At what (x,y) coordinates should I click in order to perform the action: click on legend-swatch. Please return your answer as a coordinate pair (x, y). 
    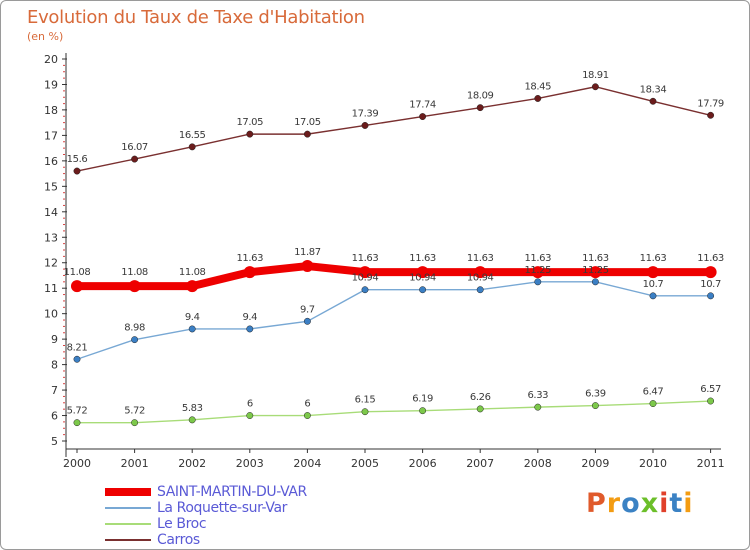
    Looking at the image, I should click on (128, 524).